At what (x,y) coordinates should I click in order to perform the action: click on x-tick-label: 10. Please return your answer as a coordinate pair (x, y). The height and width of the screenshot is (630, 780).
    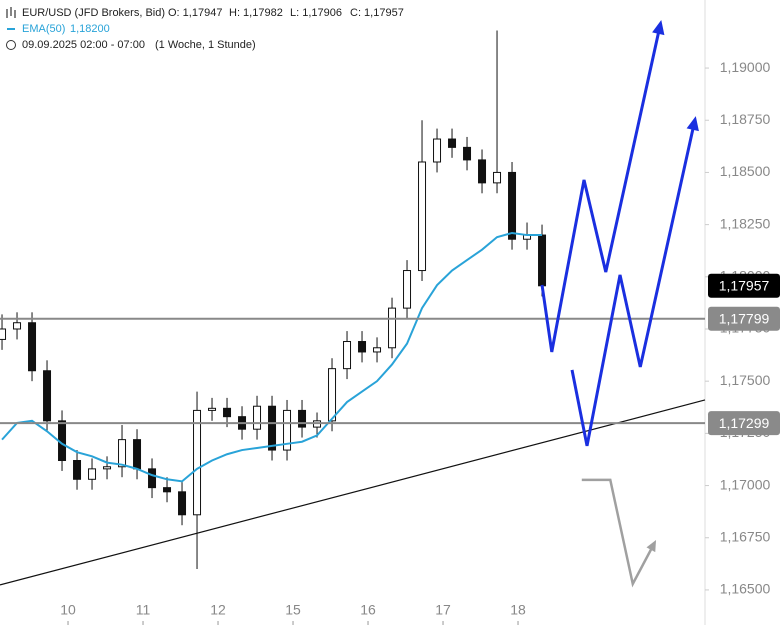
    Looking at the image, I should click on (68, 610).